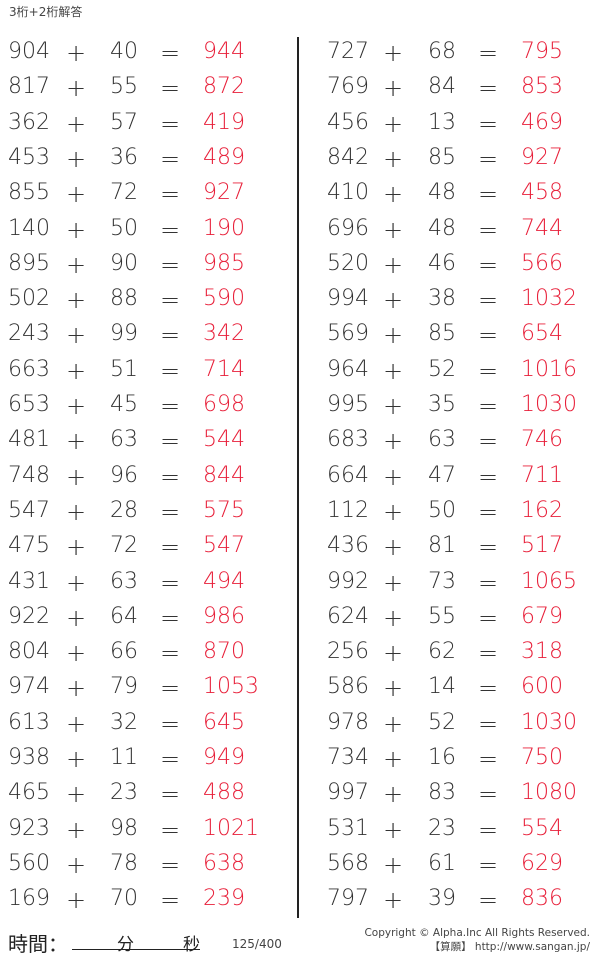 The image size is (600, 957). What do you see at coordinates (549, 722) in the screenshot?
I see `answer: 1030` at bounding box center [549, 722].